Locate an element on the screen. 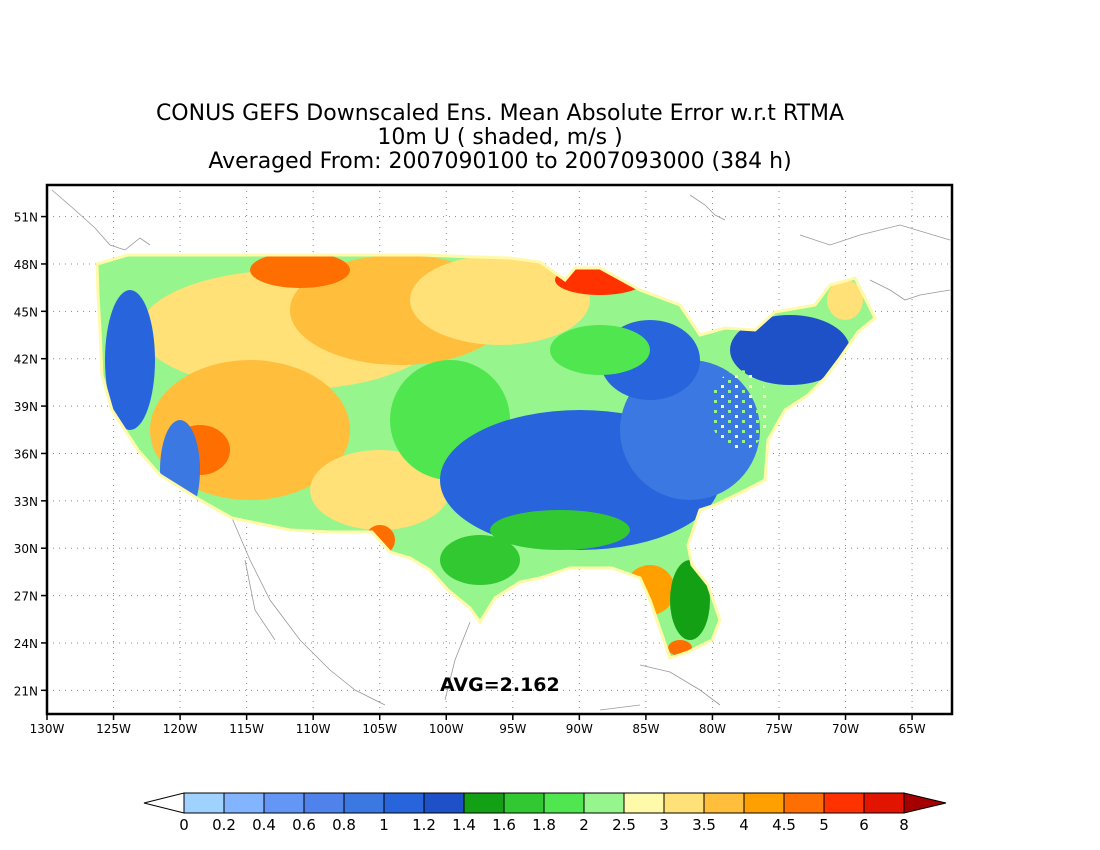  average-value: AVG=2.162 is located at coordinates (500, 685).